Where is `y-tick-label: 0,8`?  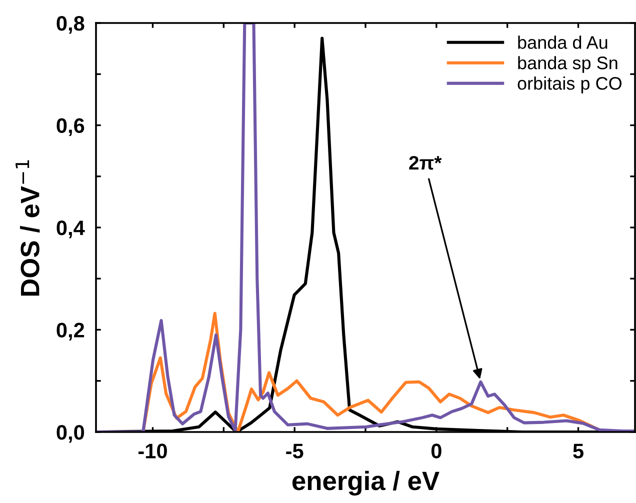 y-tick-label: 0,8 is located at coordinates (70, 25).